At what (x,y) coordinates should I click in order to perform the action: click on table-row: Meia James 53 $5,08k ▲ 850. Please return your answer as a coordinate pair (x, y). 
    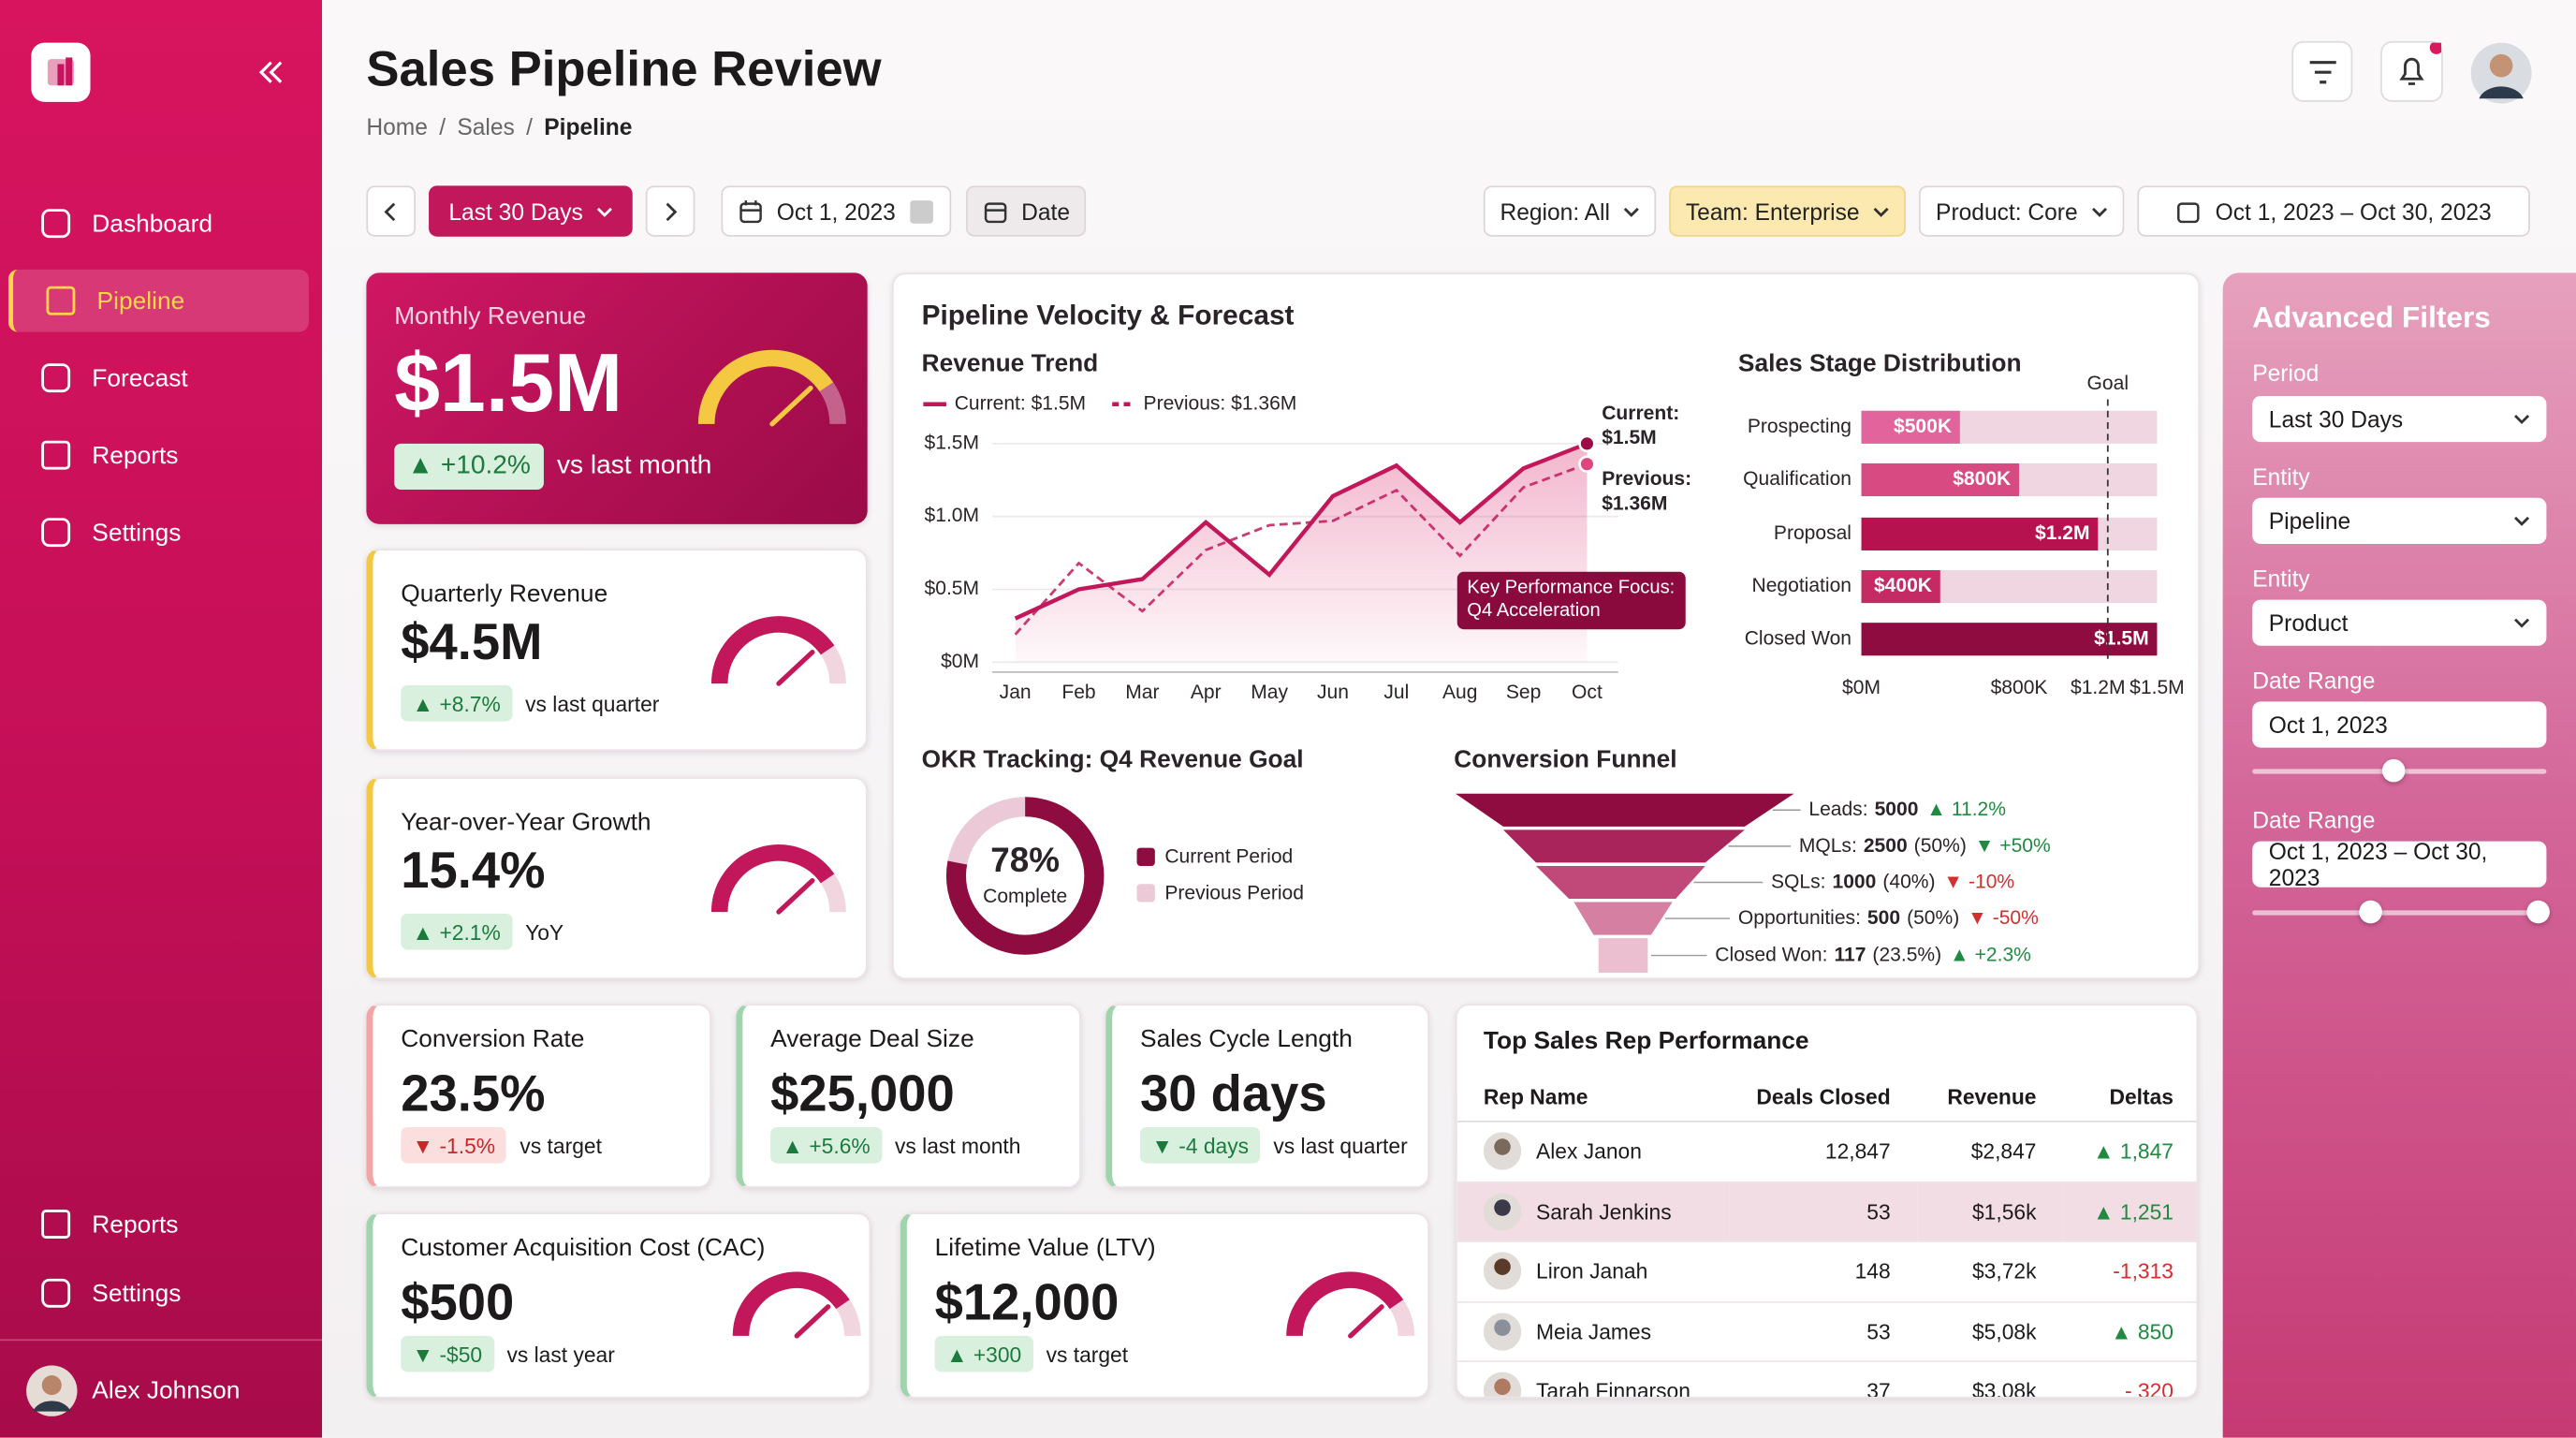
    Looking at the image, I should click on (1826, 1331).